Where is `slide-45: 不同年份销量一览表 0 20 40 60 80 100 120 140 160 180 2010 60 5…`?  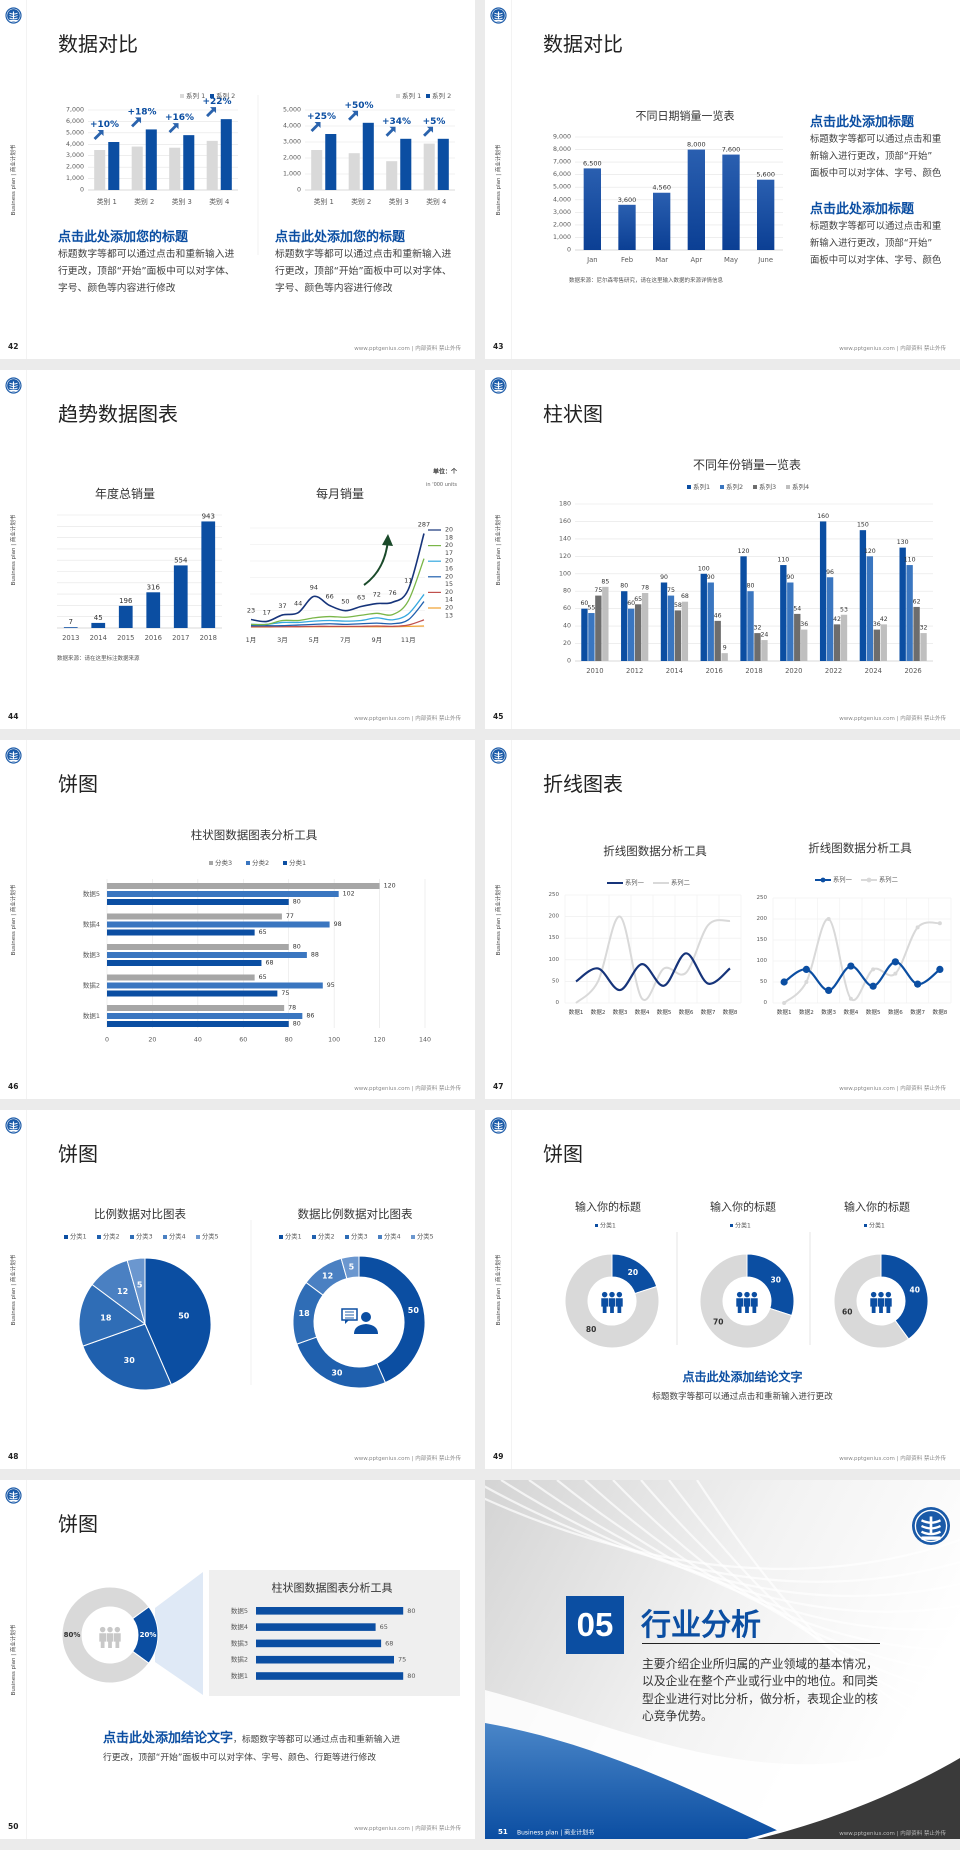
slide-45: 不同年份销量一览表 0 20 40 60 80 100 120 140 160 180 2010 60 5… is located at coordinates (722, 549).